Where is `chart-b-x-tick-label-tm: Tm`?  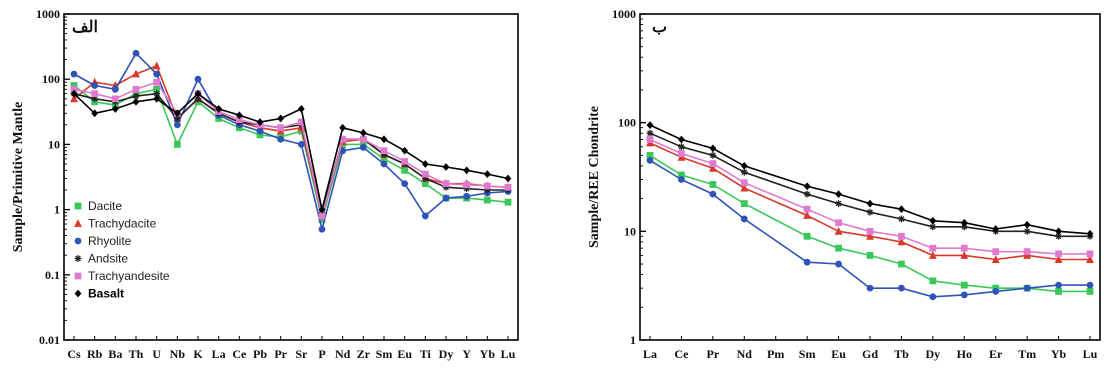
chart-b-x-tick-label-tm: Tm is located at coordinates (1027, 354).